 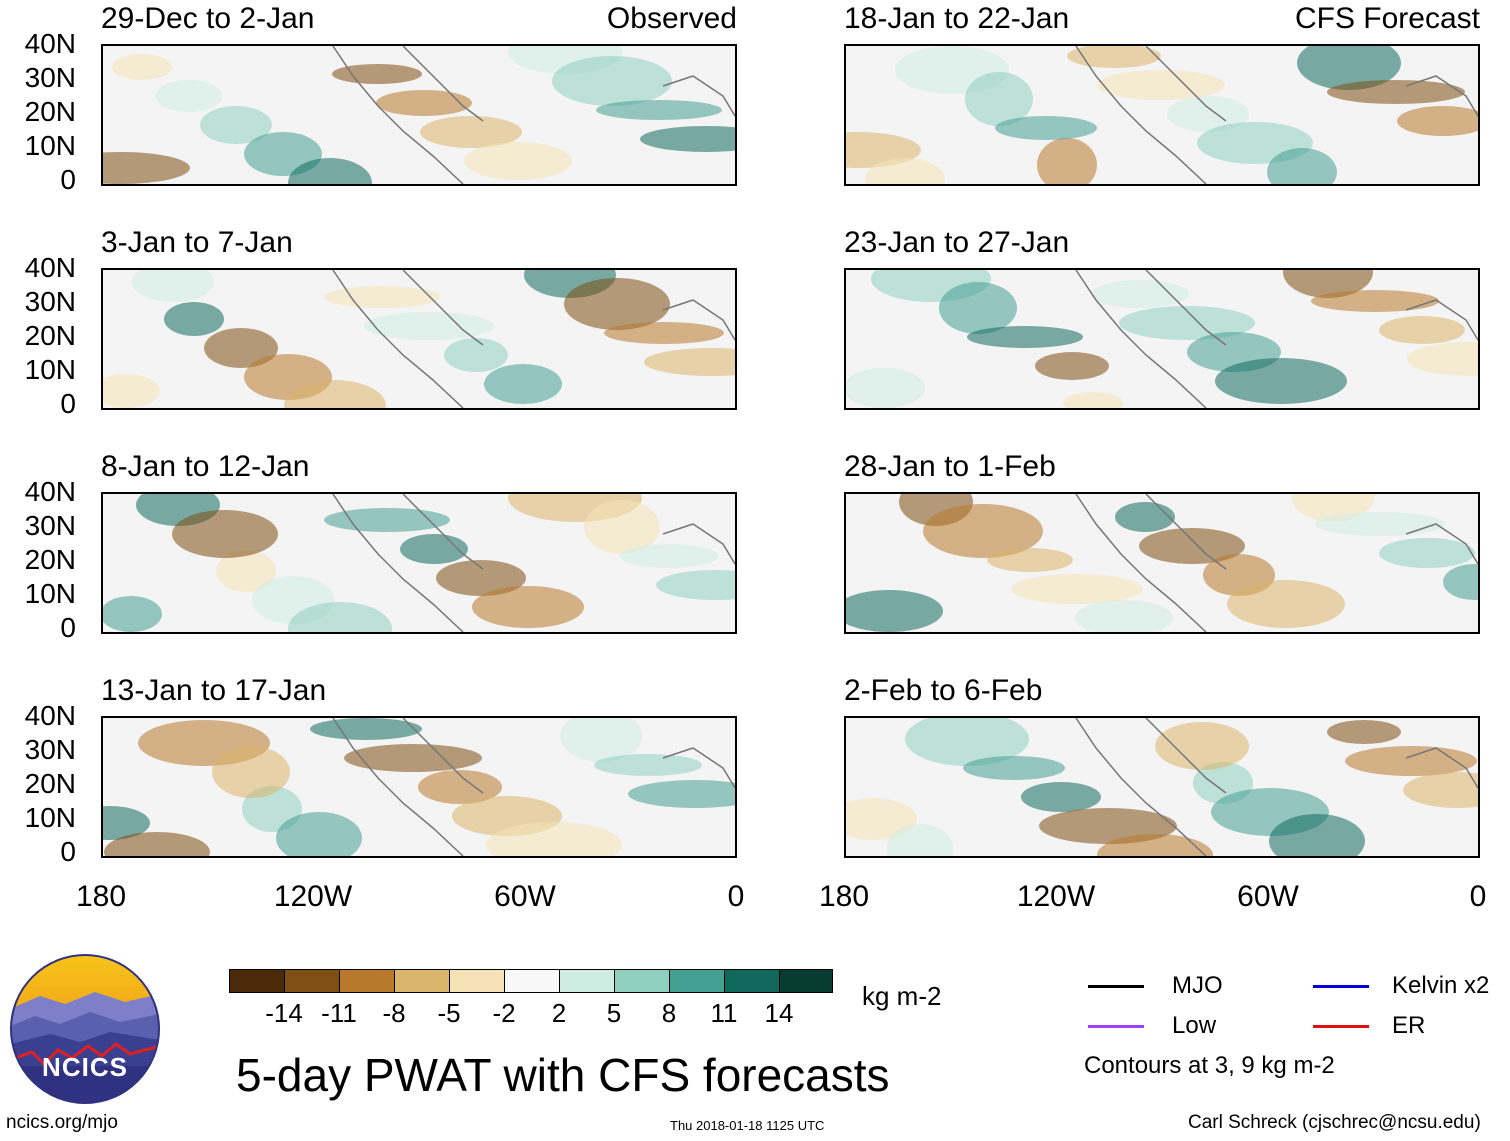 I want to click on footer-link: ncics.org/mjo, so click(x=62, y=1122).